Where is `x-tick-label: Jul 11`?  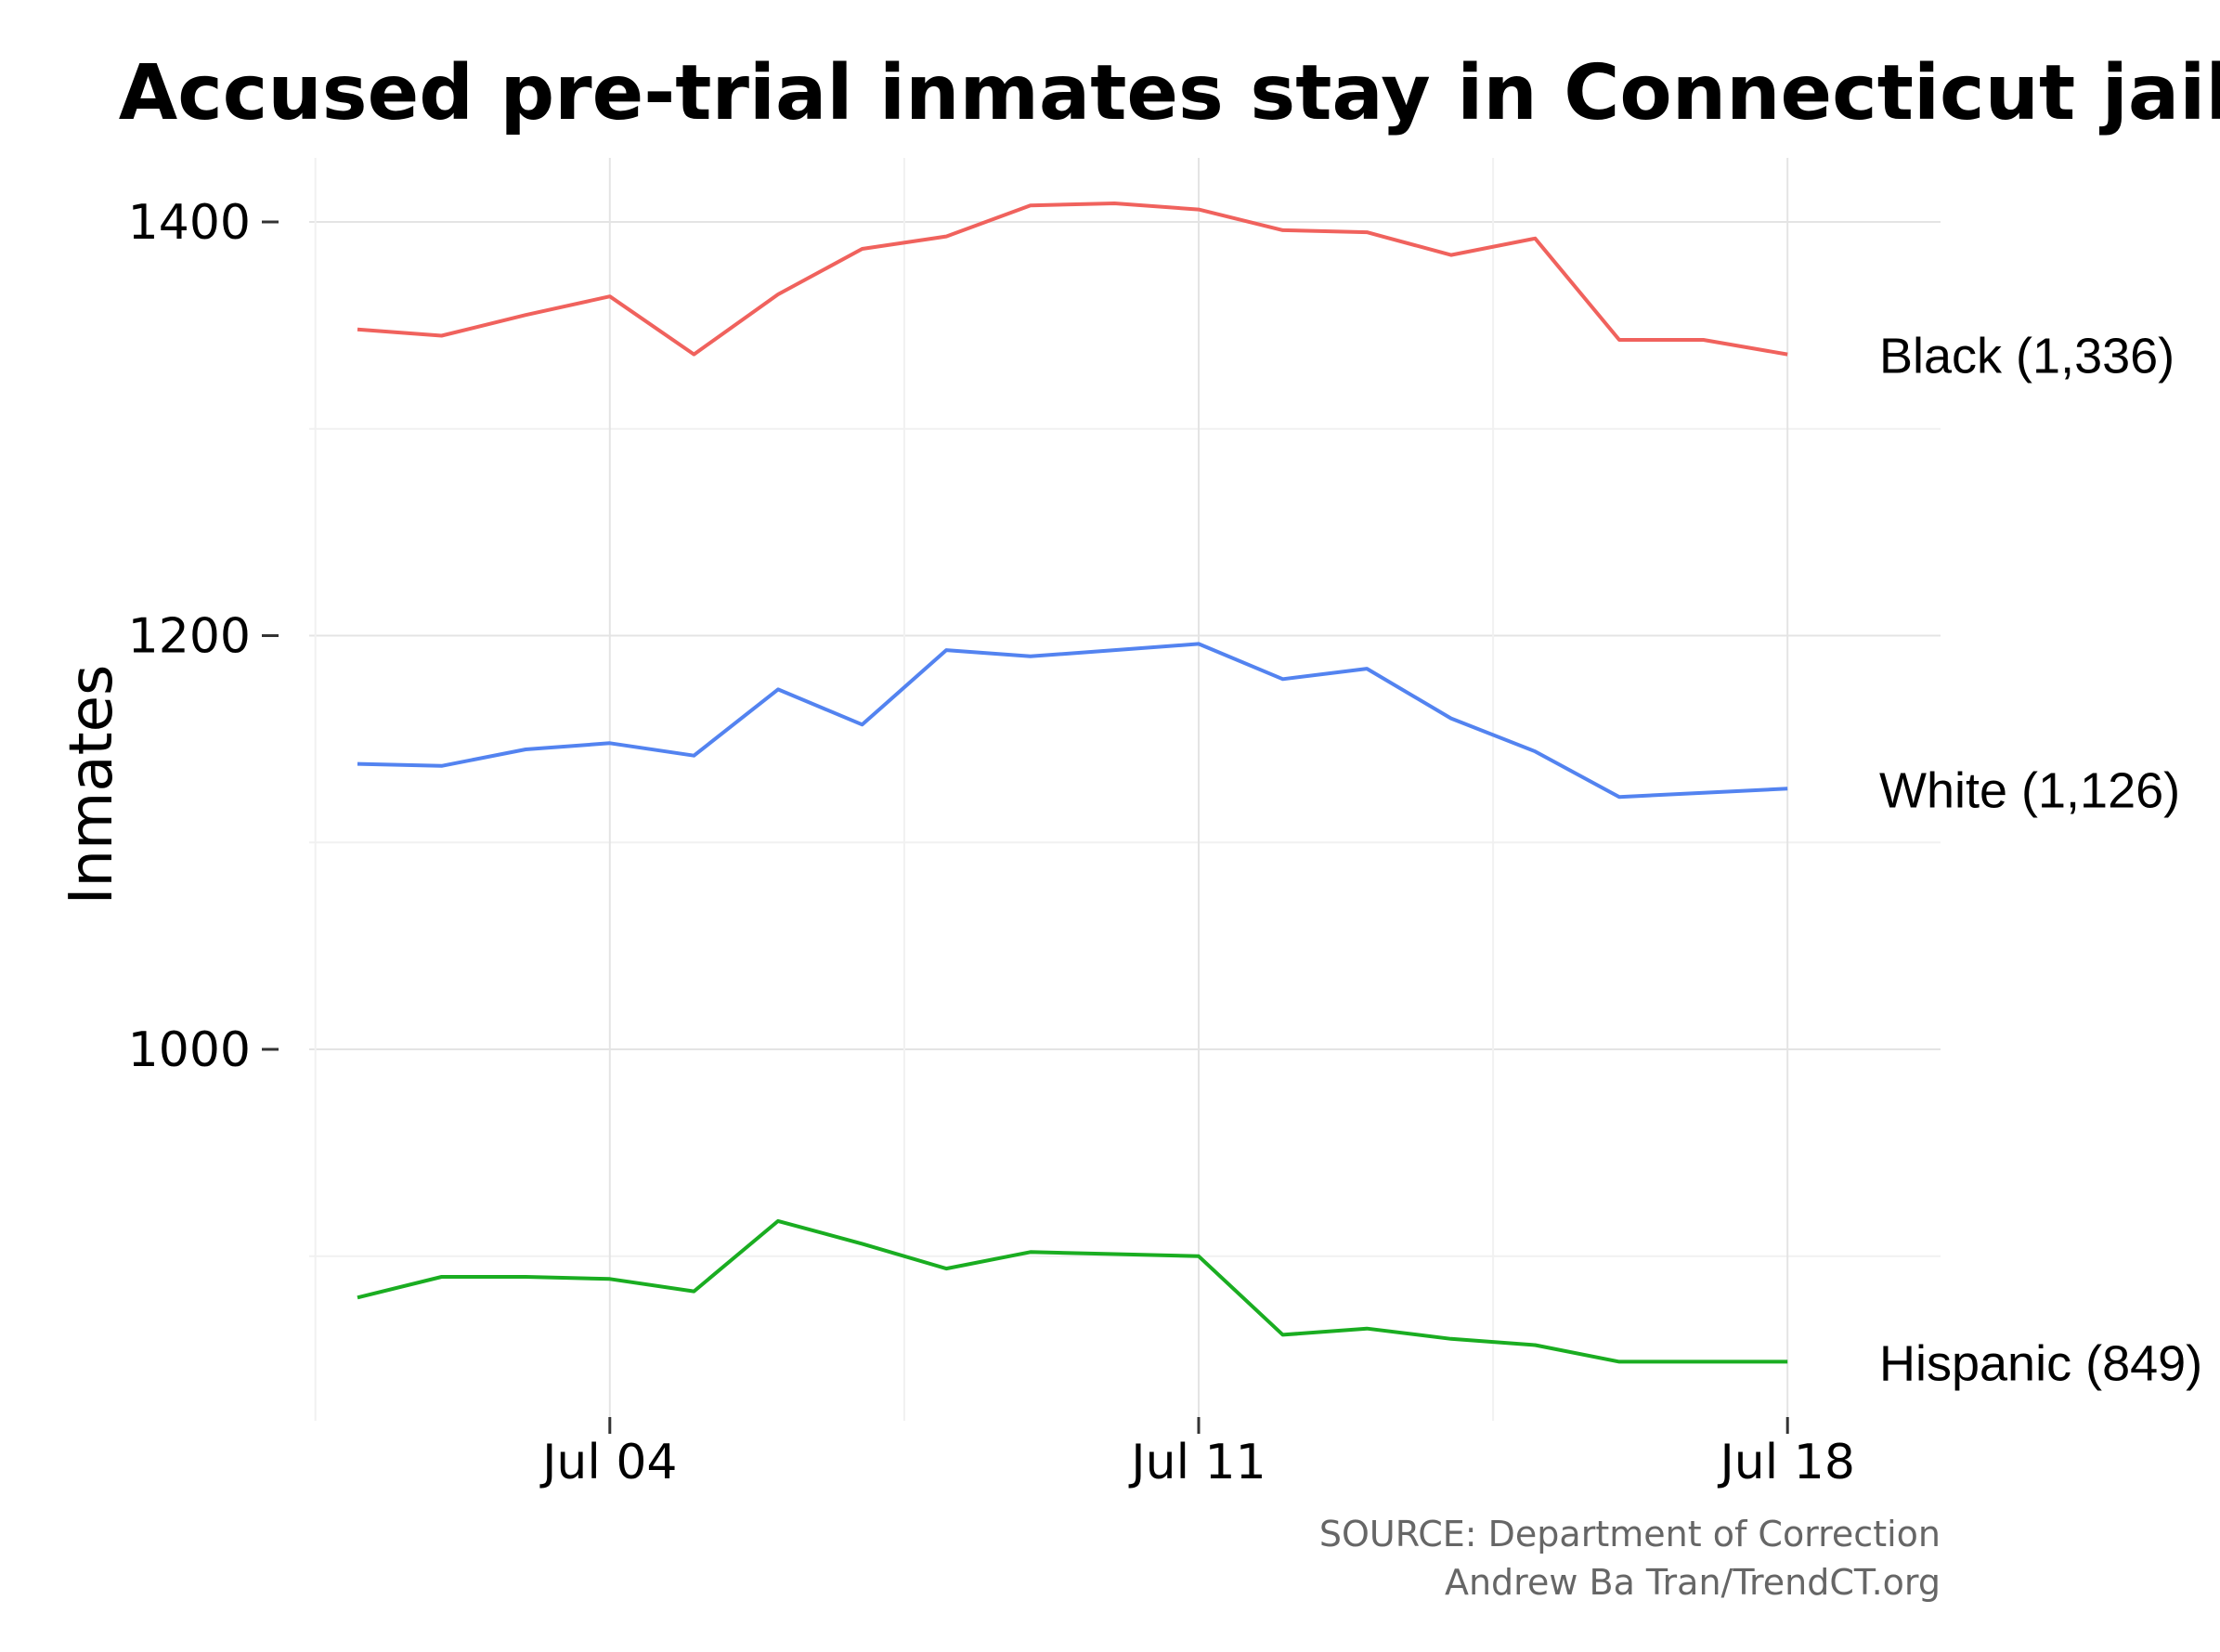 x-tick-label: Jul 11 is located at coordinates (1197, 1462).